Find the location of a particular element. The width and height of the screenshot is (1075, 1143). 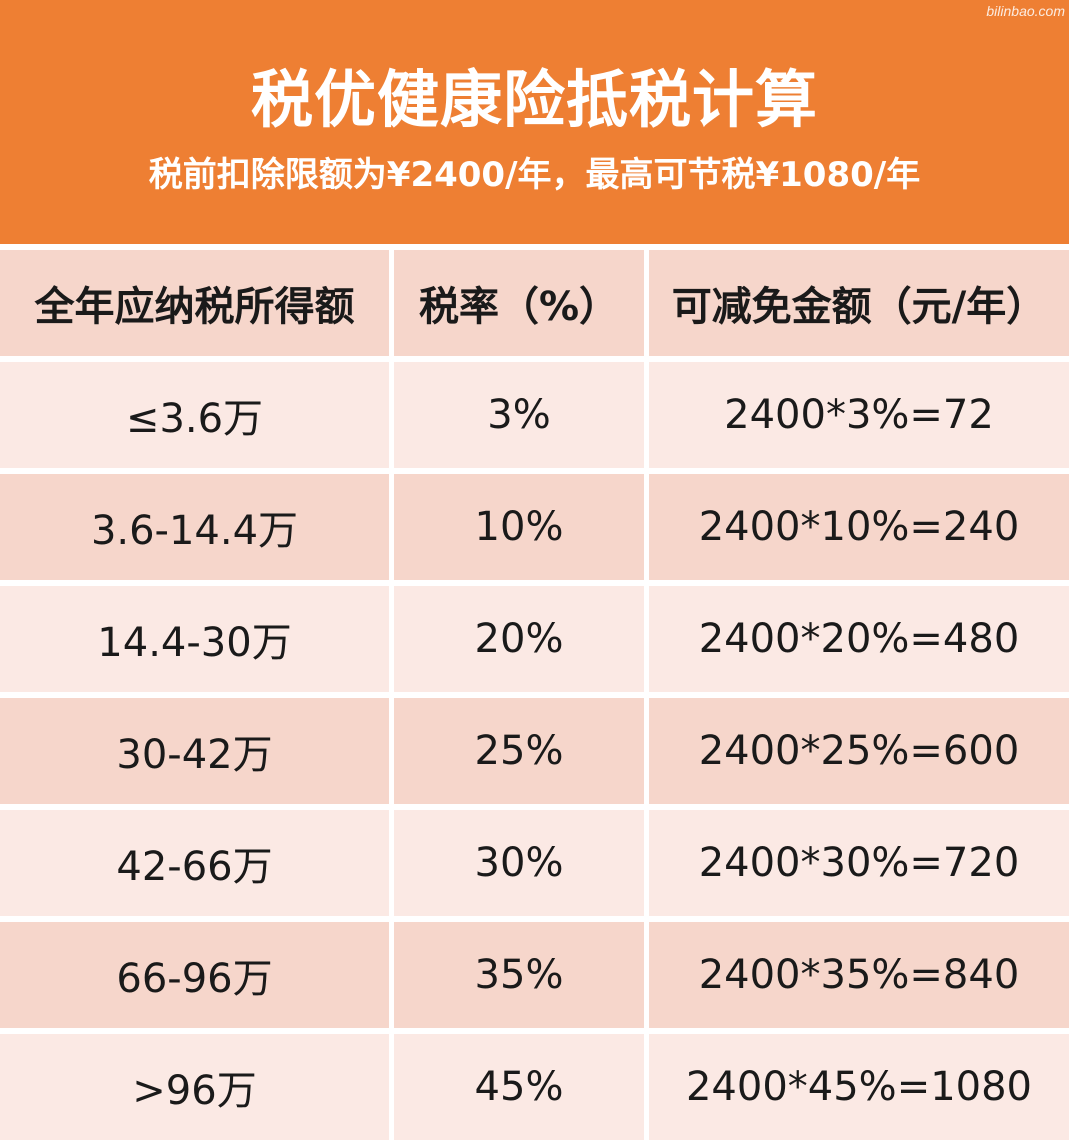

rate-cell: 10% is located at coordinates (519, 527).